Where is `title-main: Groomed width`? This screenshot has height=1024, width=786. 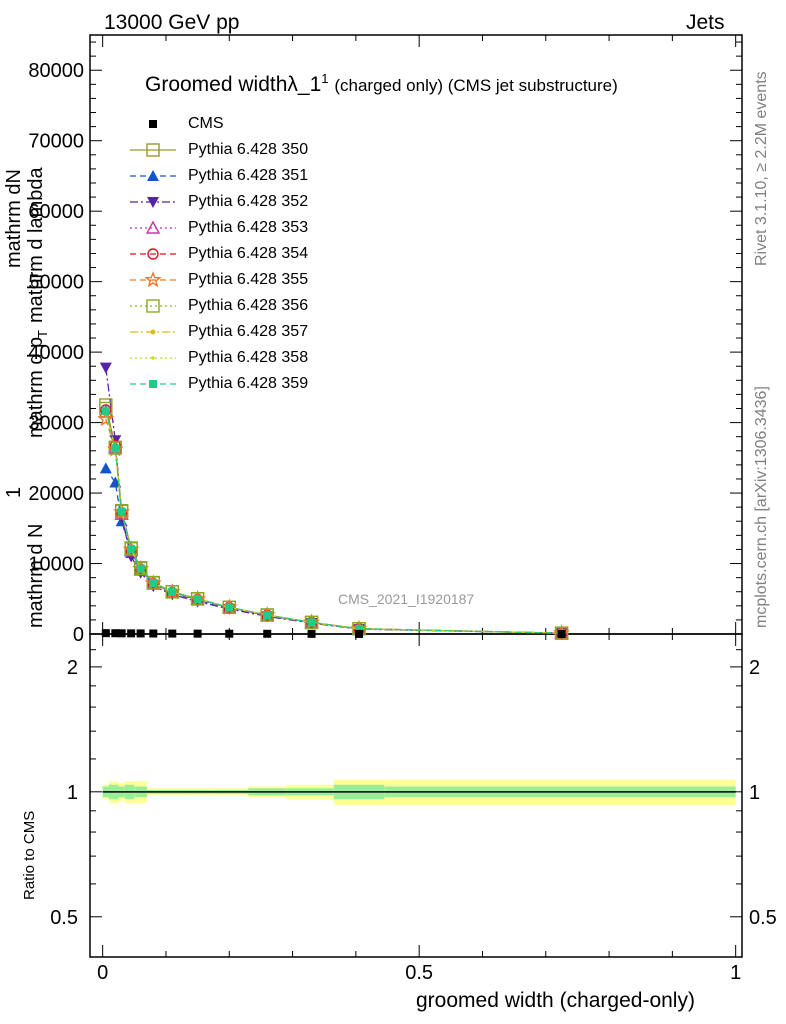
title-main: Groomed width is located at coordinates (216, 84).